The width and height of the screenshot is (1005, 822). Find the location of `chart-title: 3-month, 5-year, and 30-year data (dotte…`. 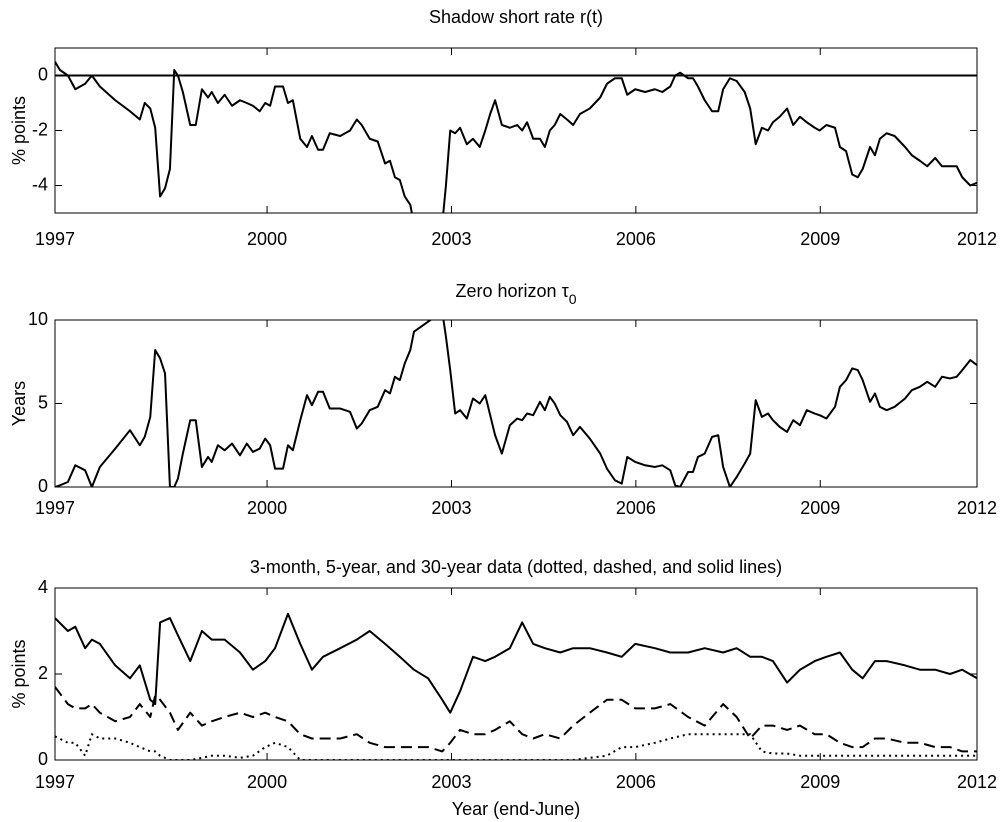

chart-title: 3-month, 5-year, and 30-year data (dotte… is located at coordinates (516, 567).